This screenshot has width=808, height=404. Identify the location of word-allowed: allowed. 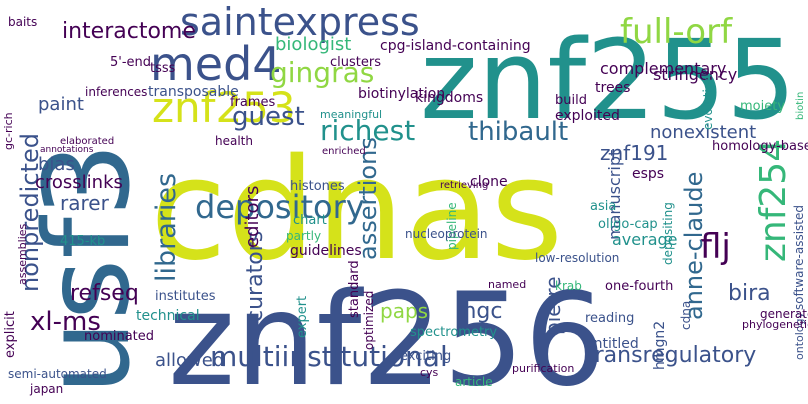
(189, 360).